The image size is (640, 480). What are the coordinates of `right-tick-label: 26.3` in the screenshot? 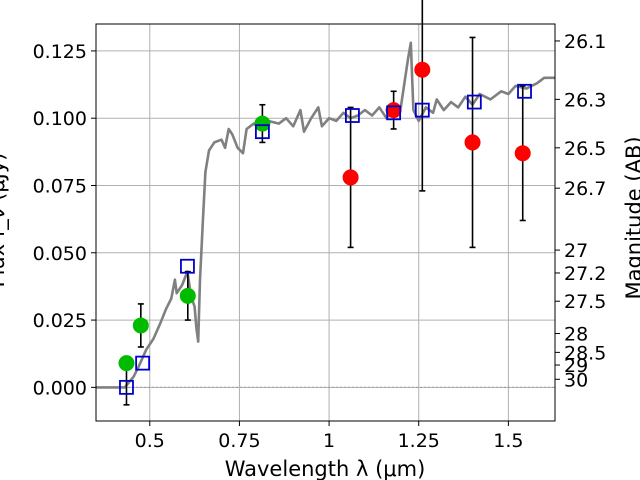 It's located at (585, 100).